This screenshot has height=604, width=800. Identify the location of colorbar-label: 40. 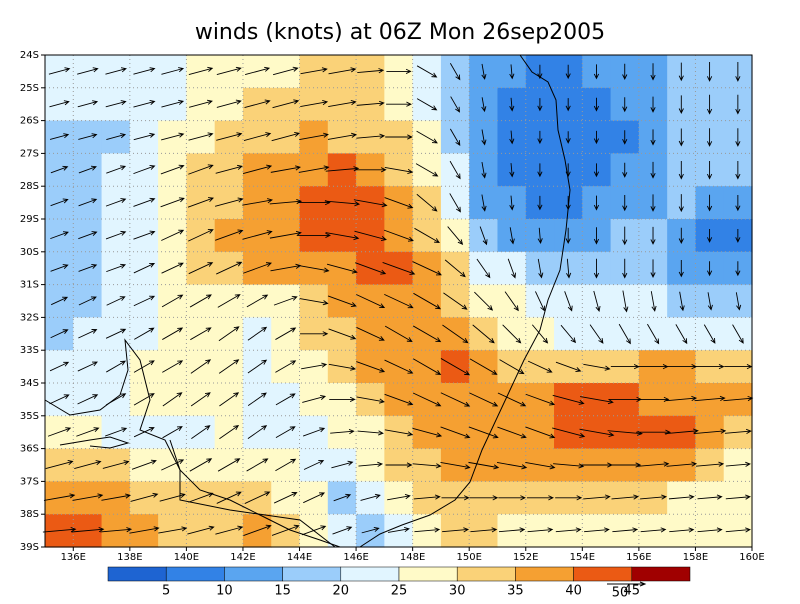
(573, 591).